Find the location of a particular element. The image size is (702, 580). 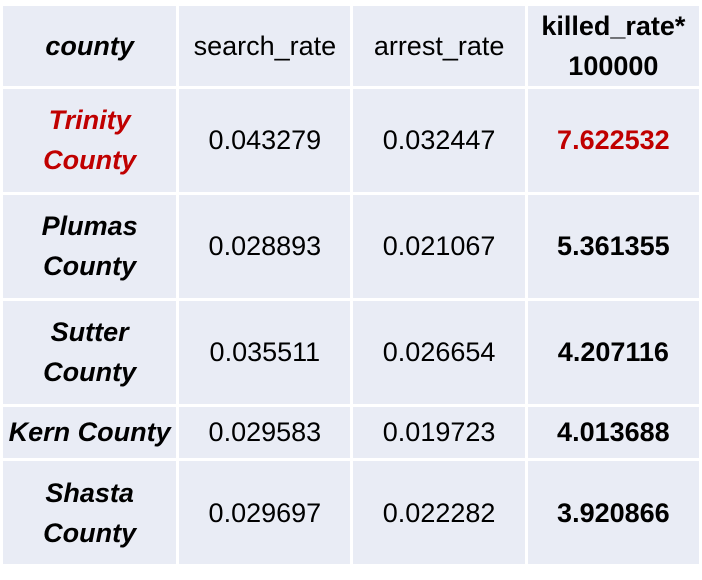

killed-rate-cell: 5.361355 is located at coordinates (613, 246).